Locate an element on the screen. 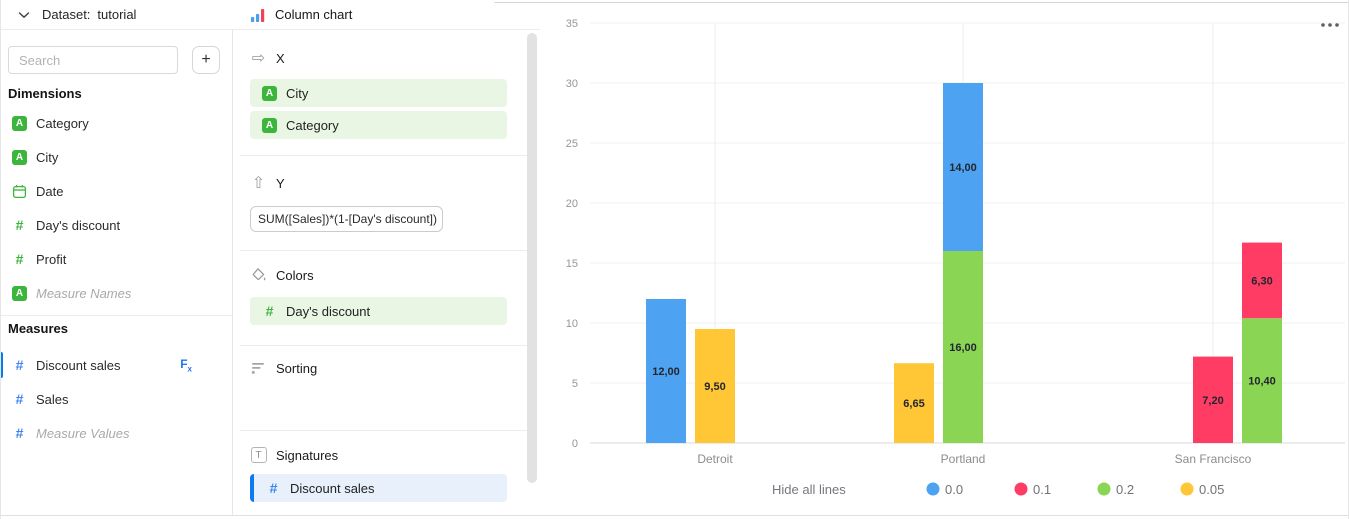  legend-label: 0.1 is located at coordinates (1042, 489).